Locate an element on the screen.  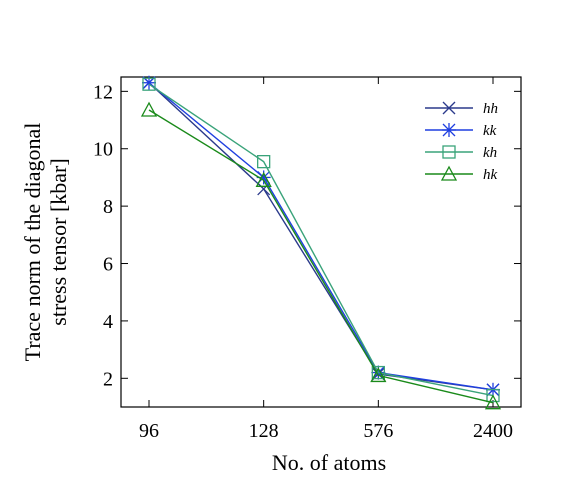
legend-entry-hk: hk is located at coordinates (461, 174).